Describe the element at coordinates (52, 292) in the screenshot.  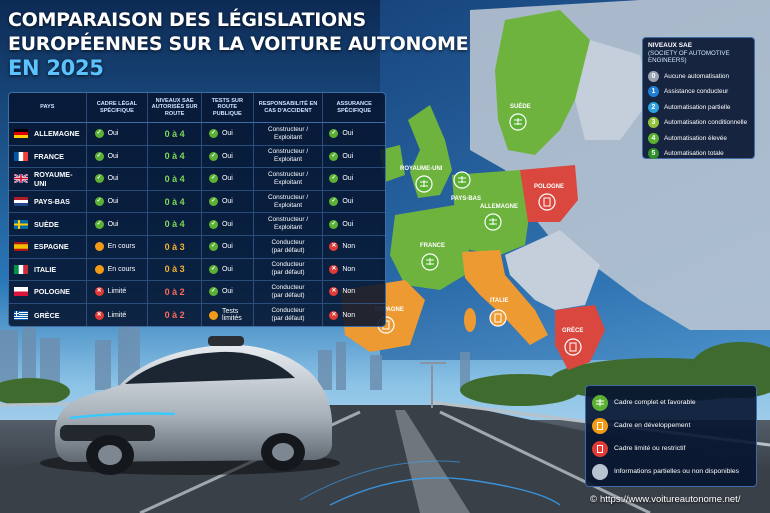
I see `country-name: POLOGNE` at that location.